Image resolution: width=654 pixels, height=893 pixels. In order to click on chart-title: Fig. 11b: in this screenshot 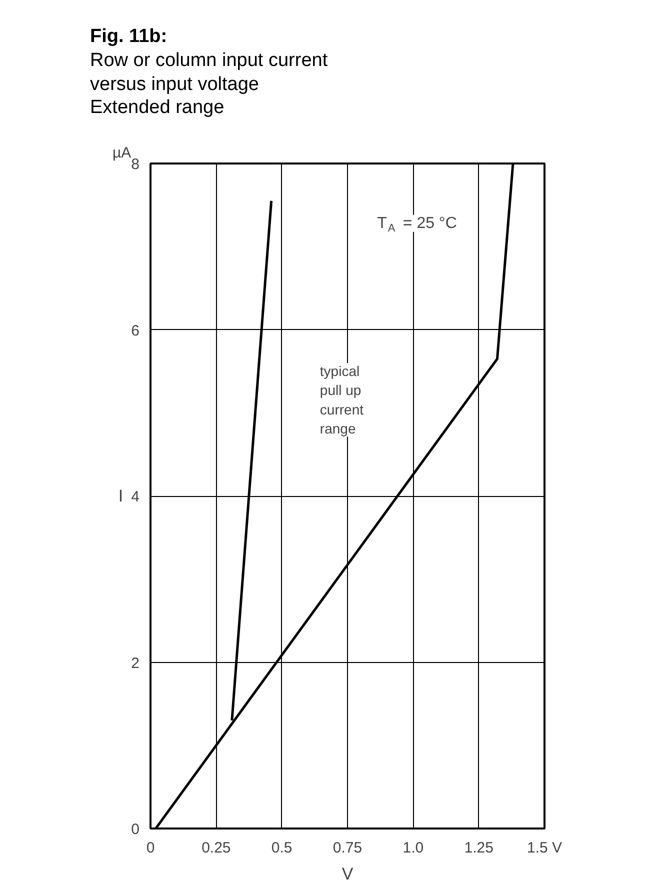, I will do `click(129, 36)`.